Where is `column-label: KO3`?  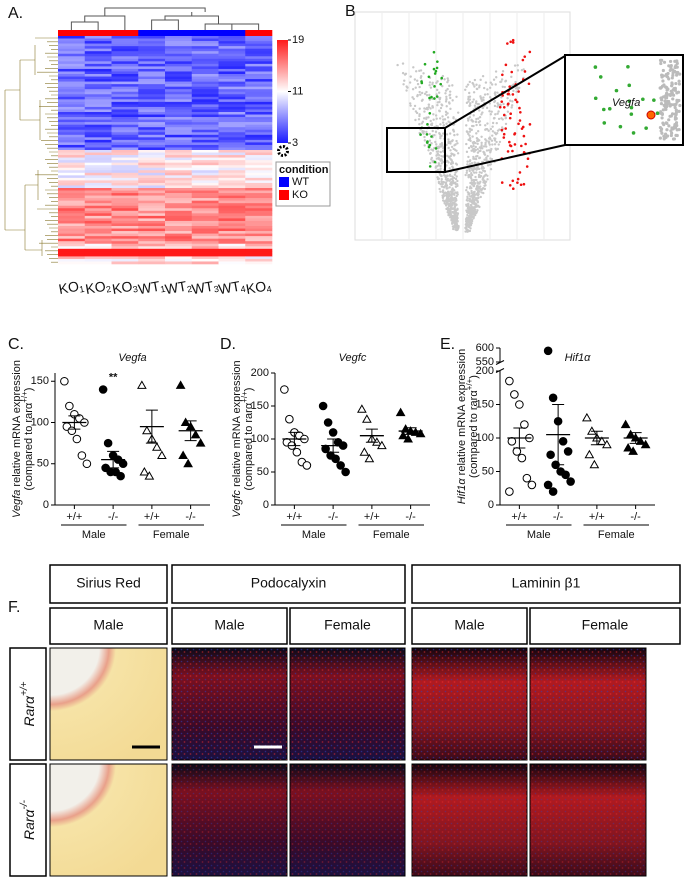
column-label: KO3 is located at coordinates (125, 288).